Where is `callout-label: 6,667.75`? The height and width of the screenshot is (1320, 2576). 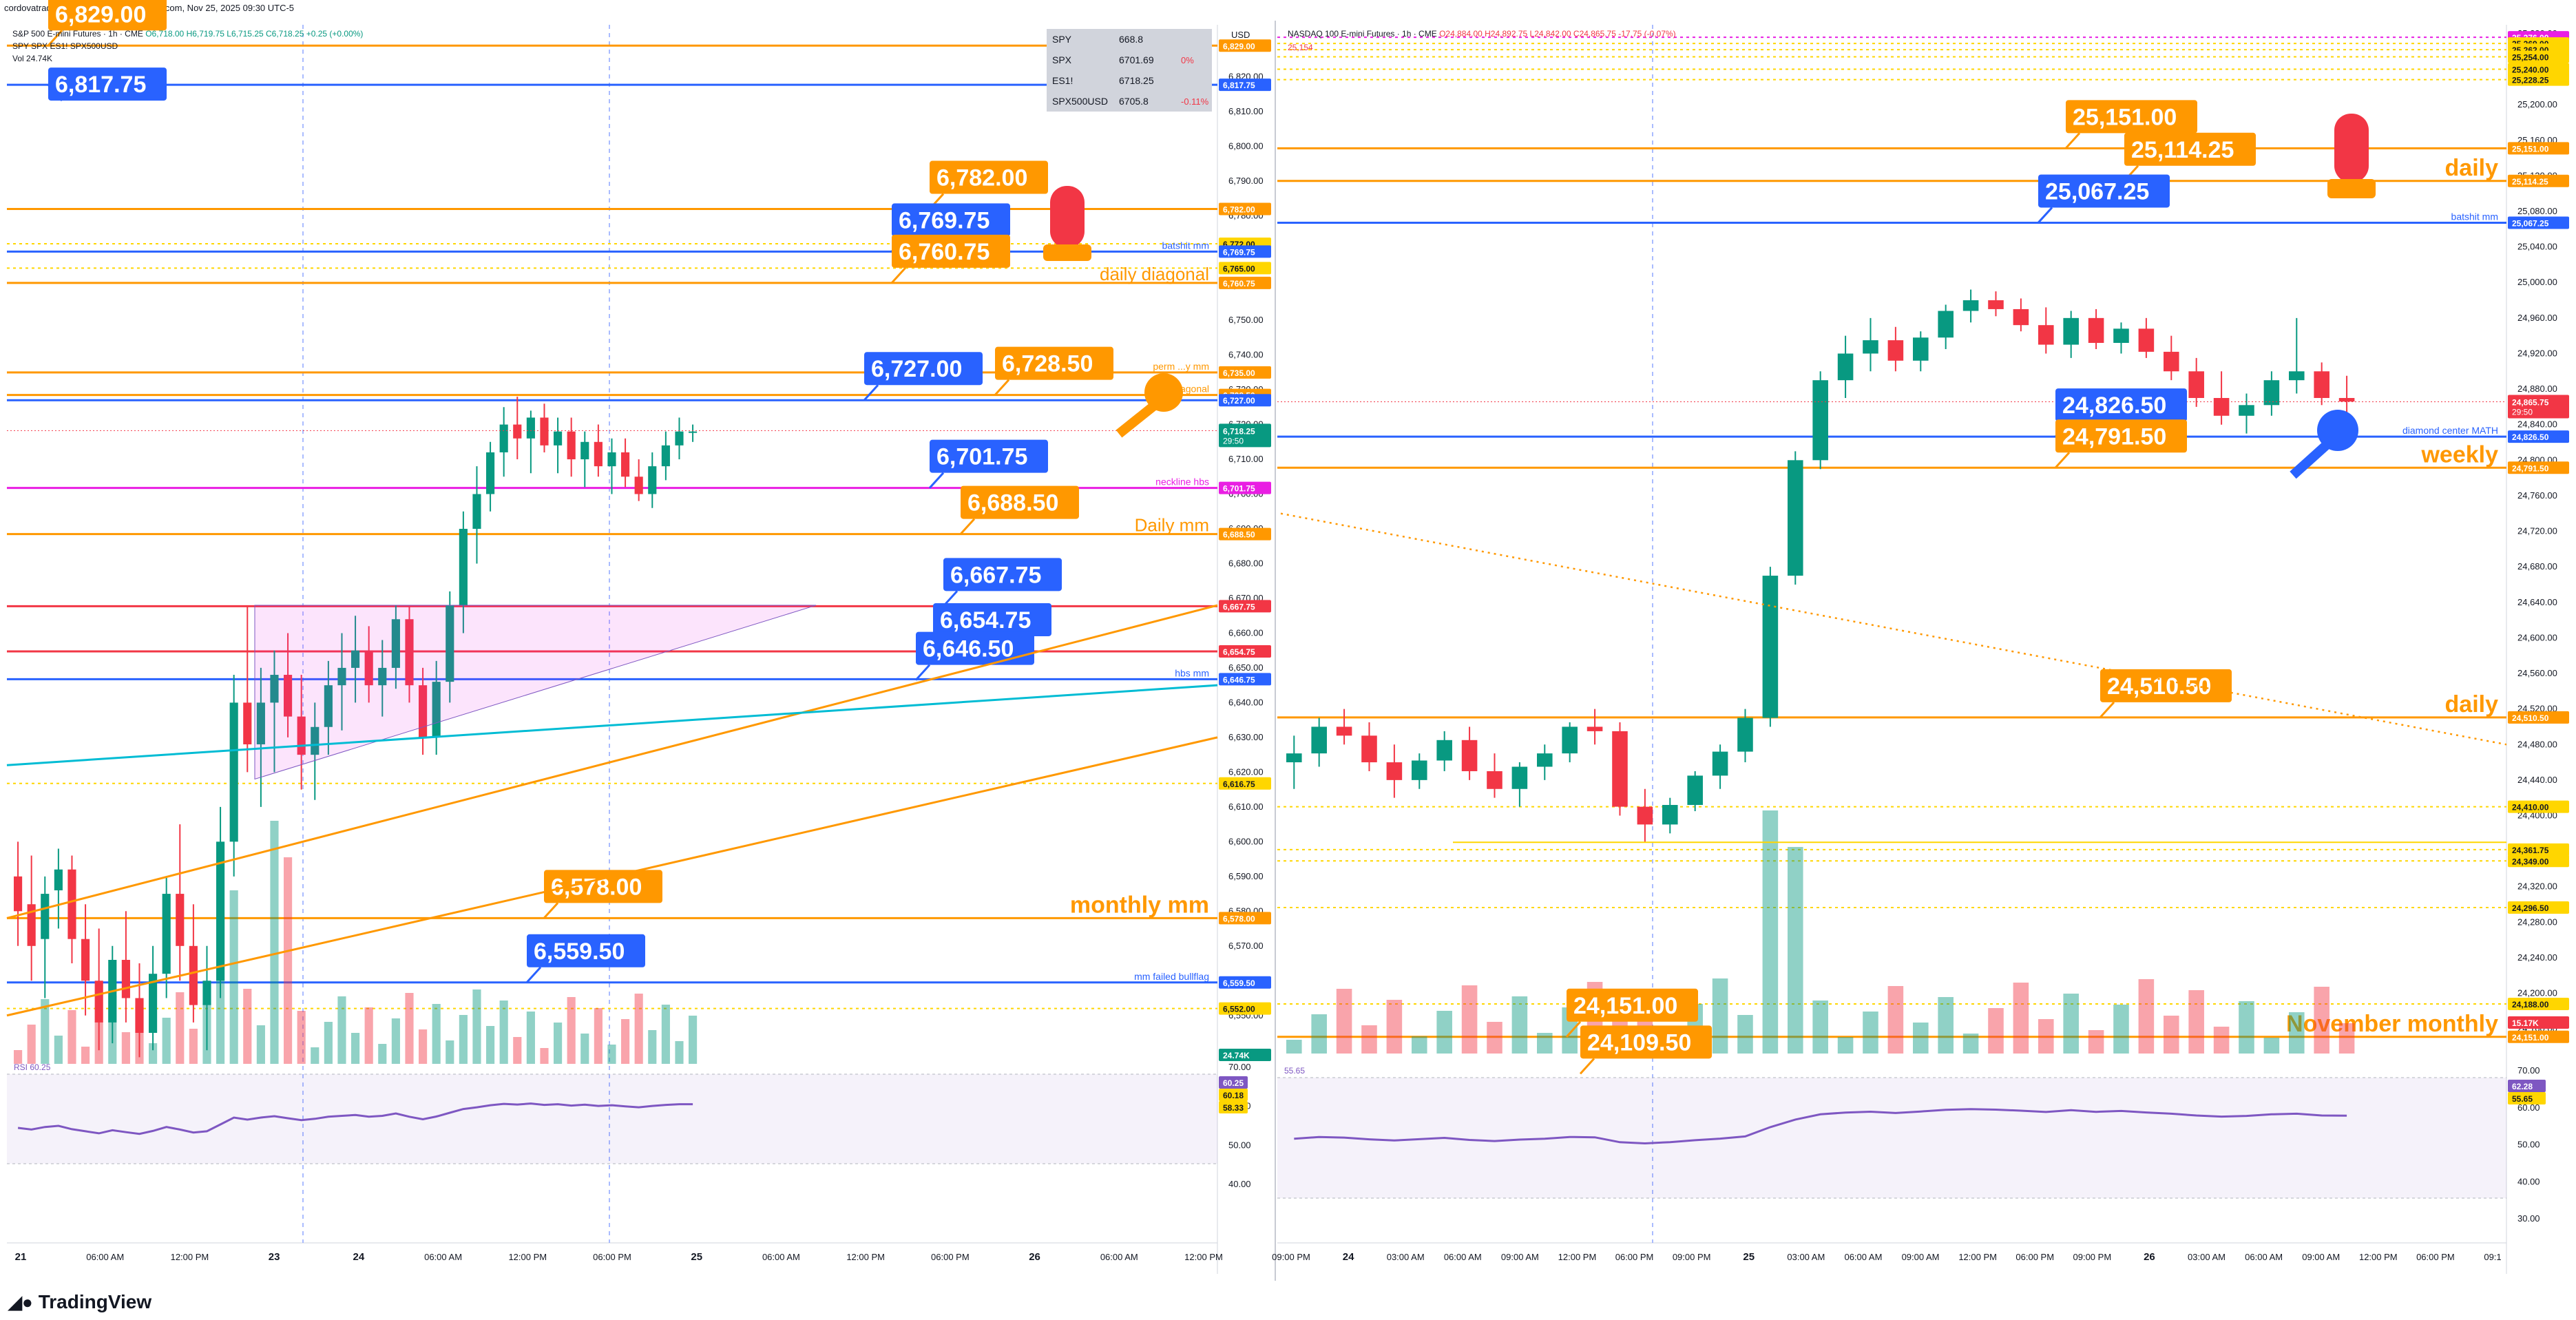
callout-label: 6,667.75 is located at coordinates (995, 575).